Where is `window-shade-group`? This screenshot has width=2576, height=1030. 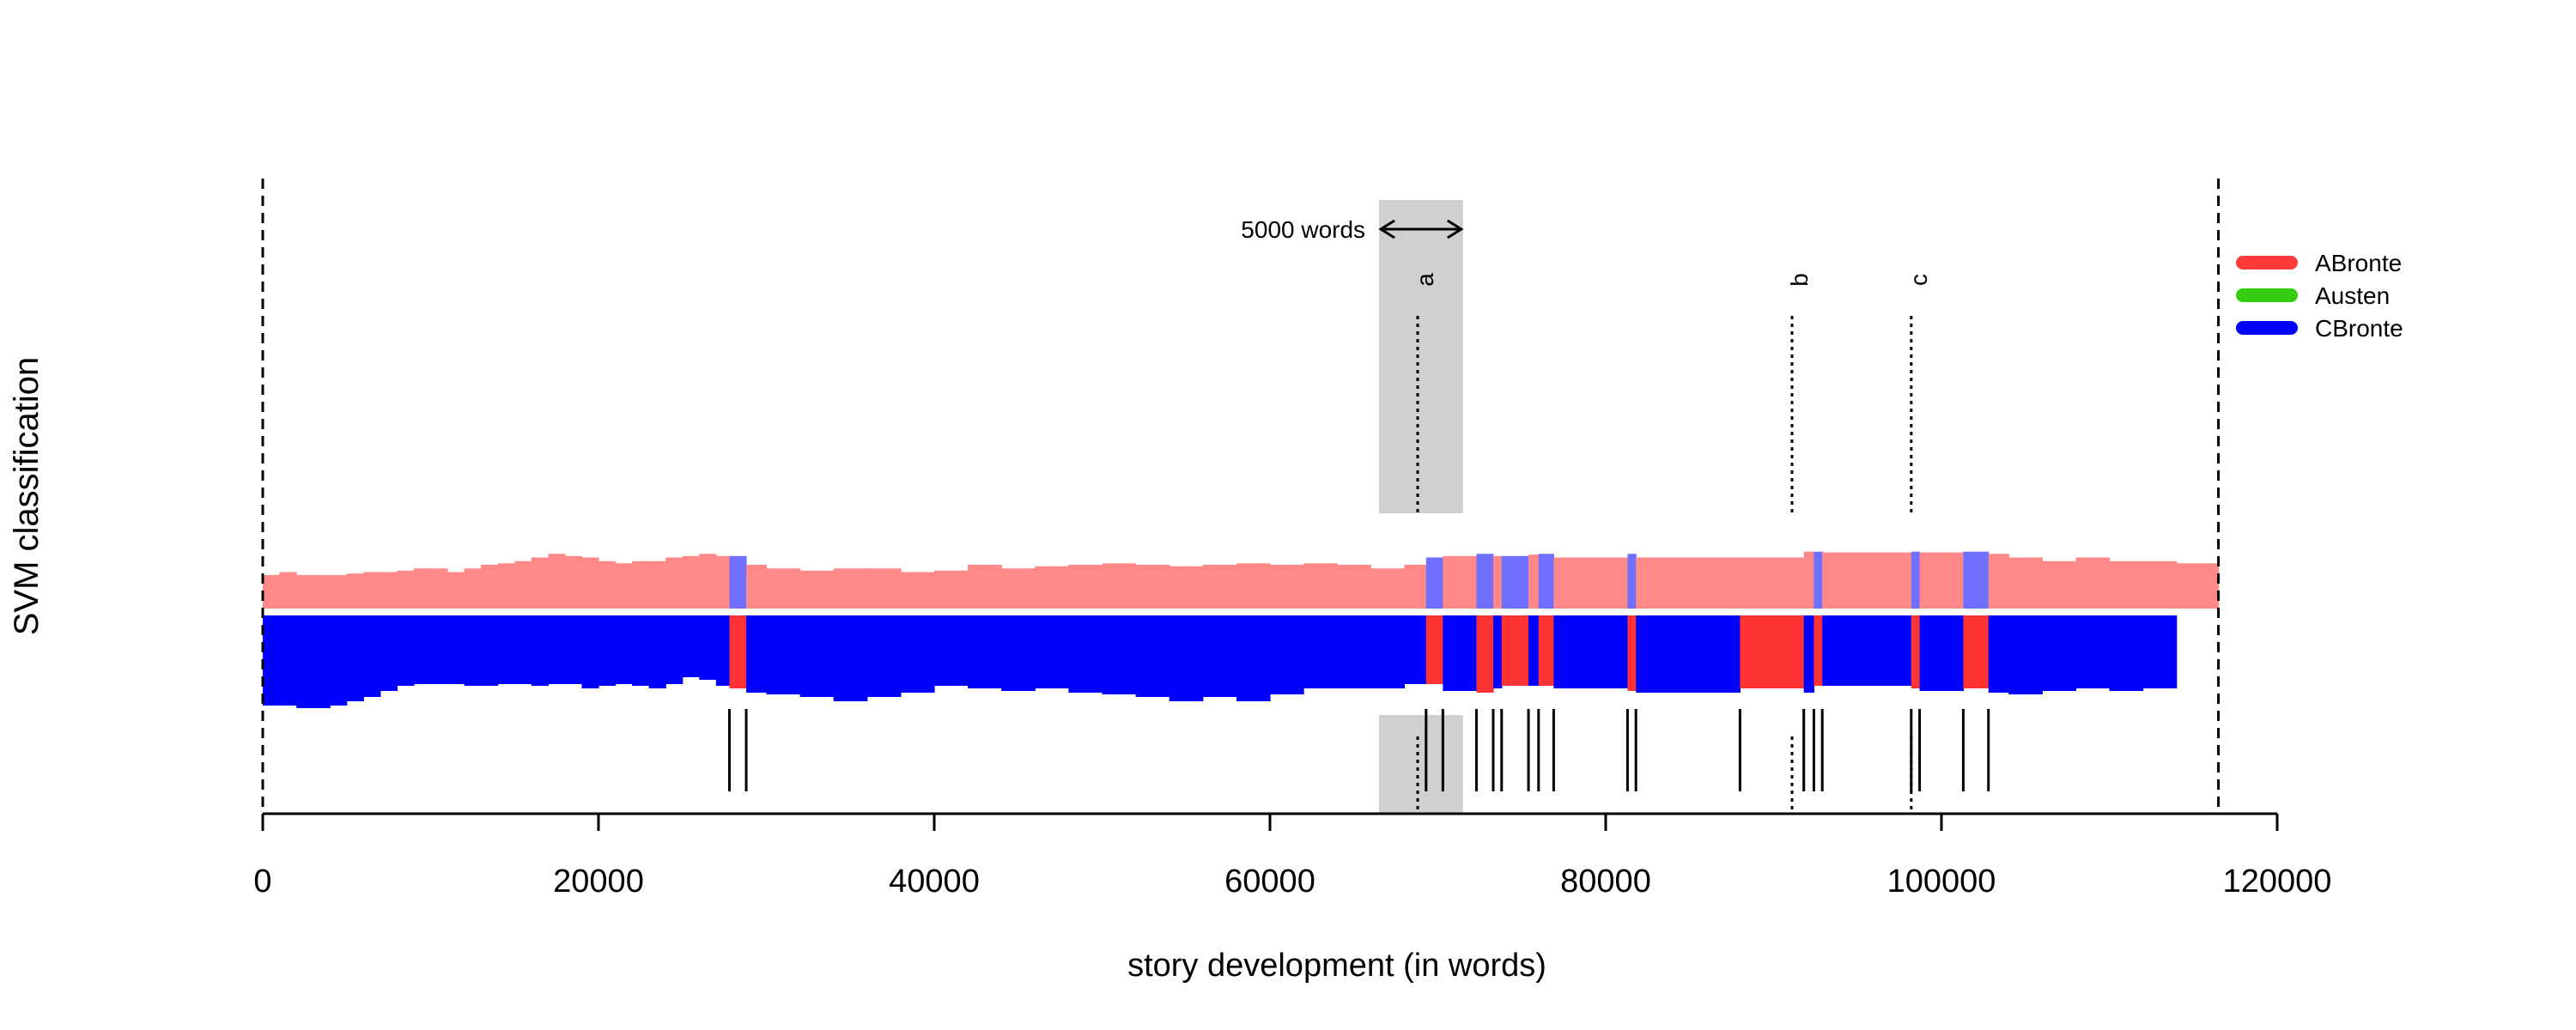
window-shade-group is located at coordinates (1421, 507).